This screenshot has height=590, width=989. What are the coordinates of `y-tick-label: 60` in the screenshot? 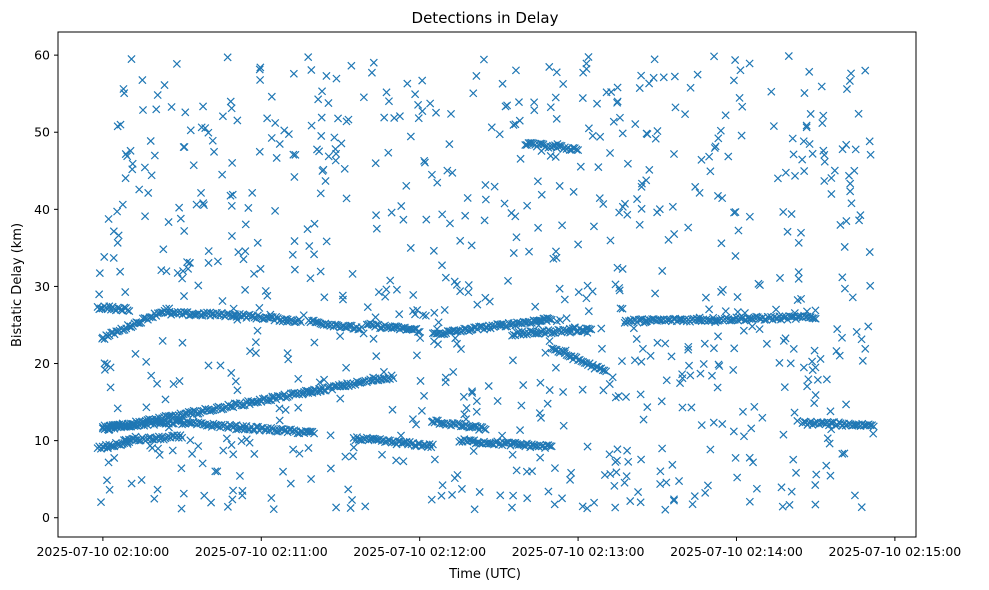 It's located at (42, 55).